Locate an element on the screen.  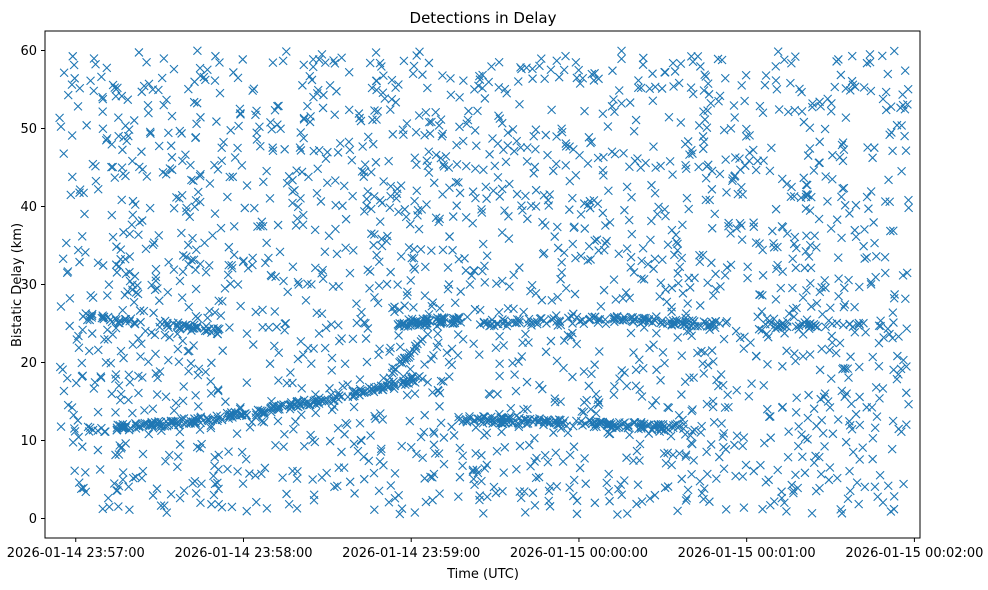
y-tick-label: 20 is located at coordinates (28, 363).